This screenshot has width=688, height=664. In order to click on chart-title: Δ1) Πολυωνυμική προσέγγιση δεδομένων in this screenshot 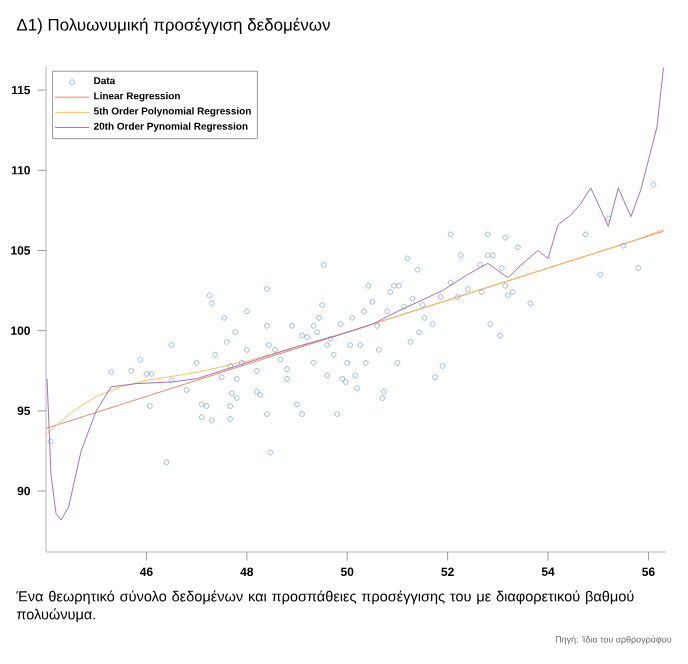, I will do `click(173, 26)`.